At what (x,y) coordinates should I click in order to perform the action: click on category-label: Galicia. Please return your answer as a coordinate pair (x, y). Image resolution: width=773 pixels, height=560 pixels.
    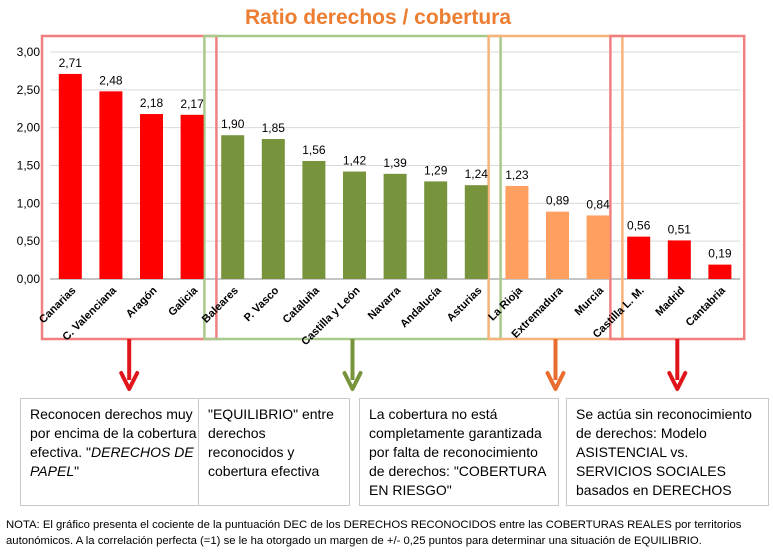
    Looking at the image, I should click on (183, 301).